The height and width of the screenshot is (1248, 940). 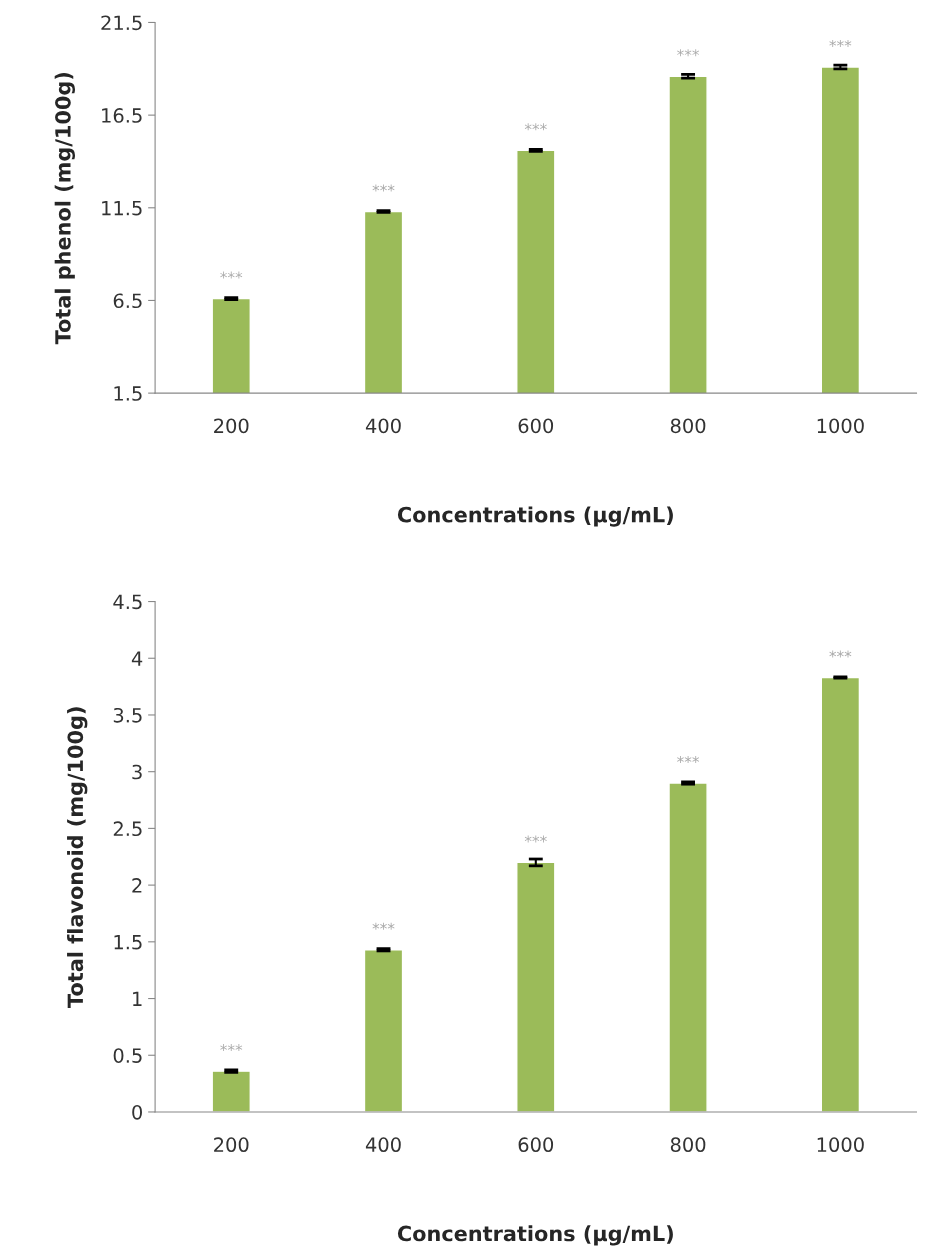 I want to click on y-tick-label: 4.5, so click(x=127, y=602).